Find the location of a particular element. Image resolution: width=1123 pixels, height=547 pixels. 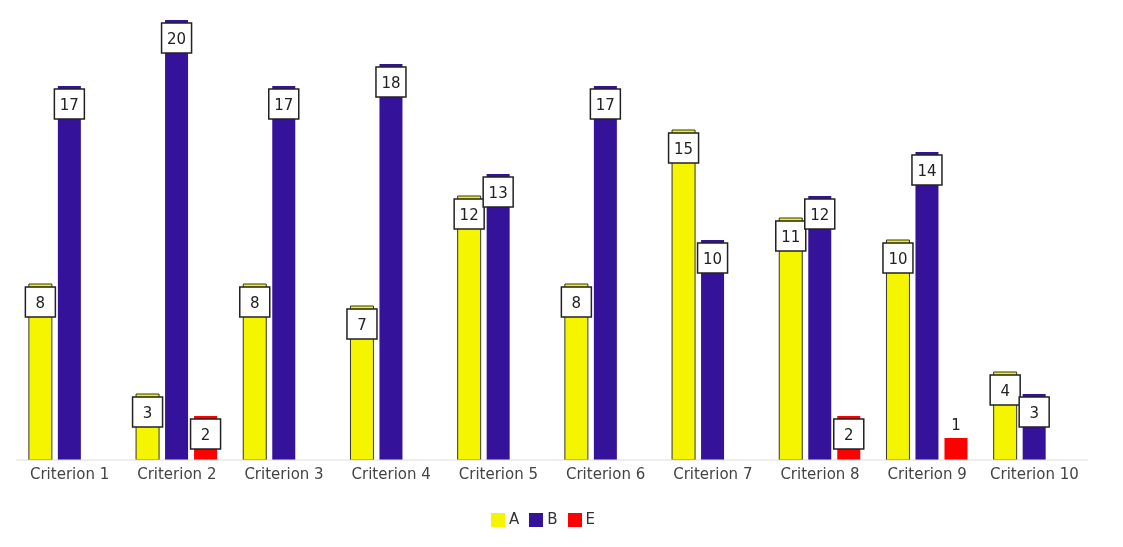

data-label: 20 is located at coordinates (177, 39).